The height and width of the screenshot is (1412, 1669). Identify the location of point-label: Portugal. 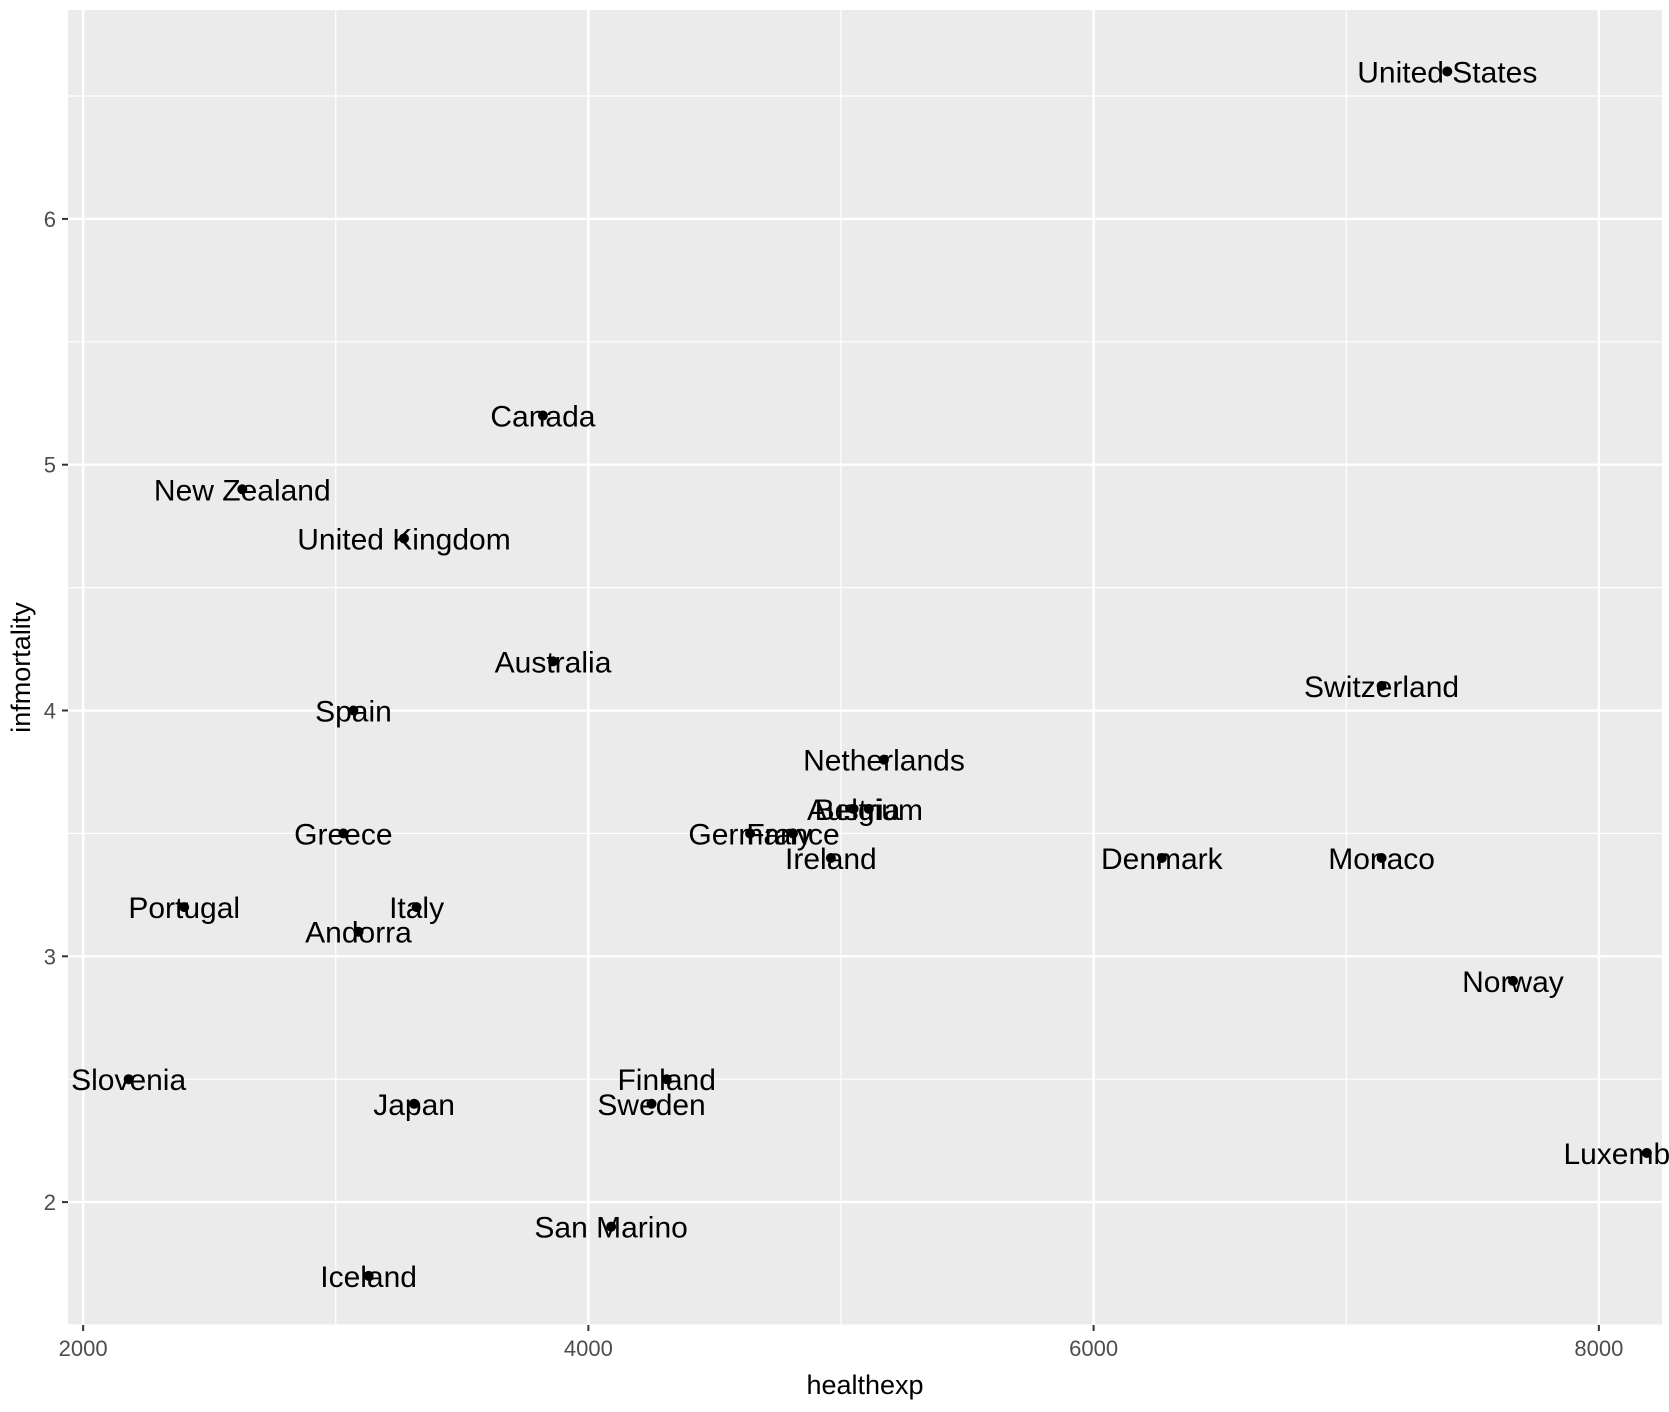
(184, 908).